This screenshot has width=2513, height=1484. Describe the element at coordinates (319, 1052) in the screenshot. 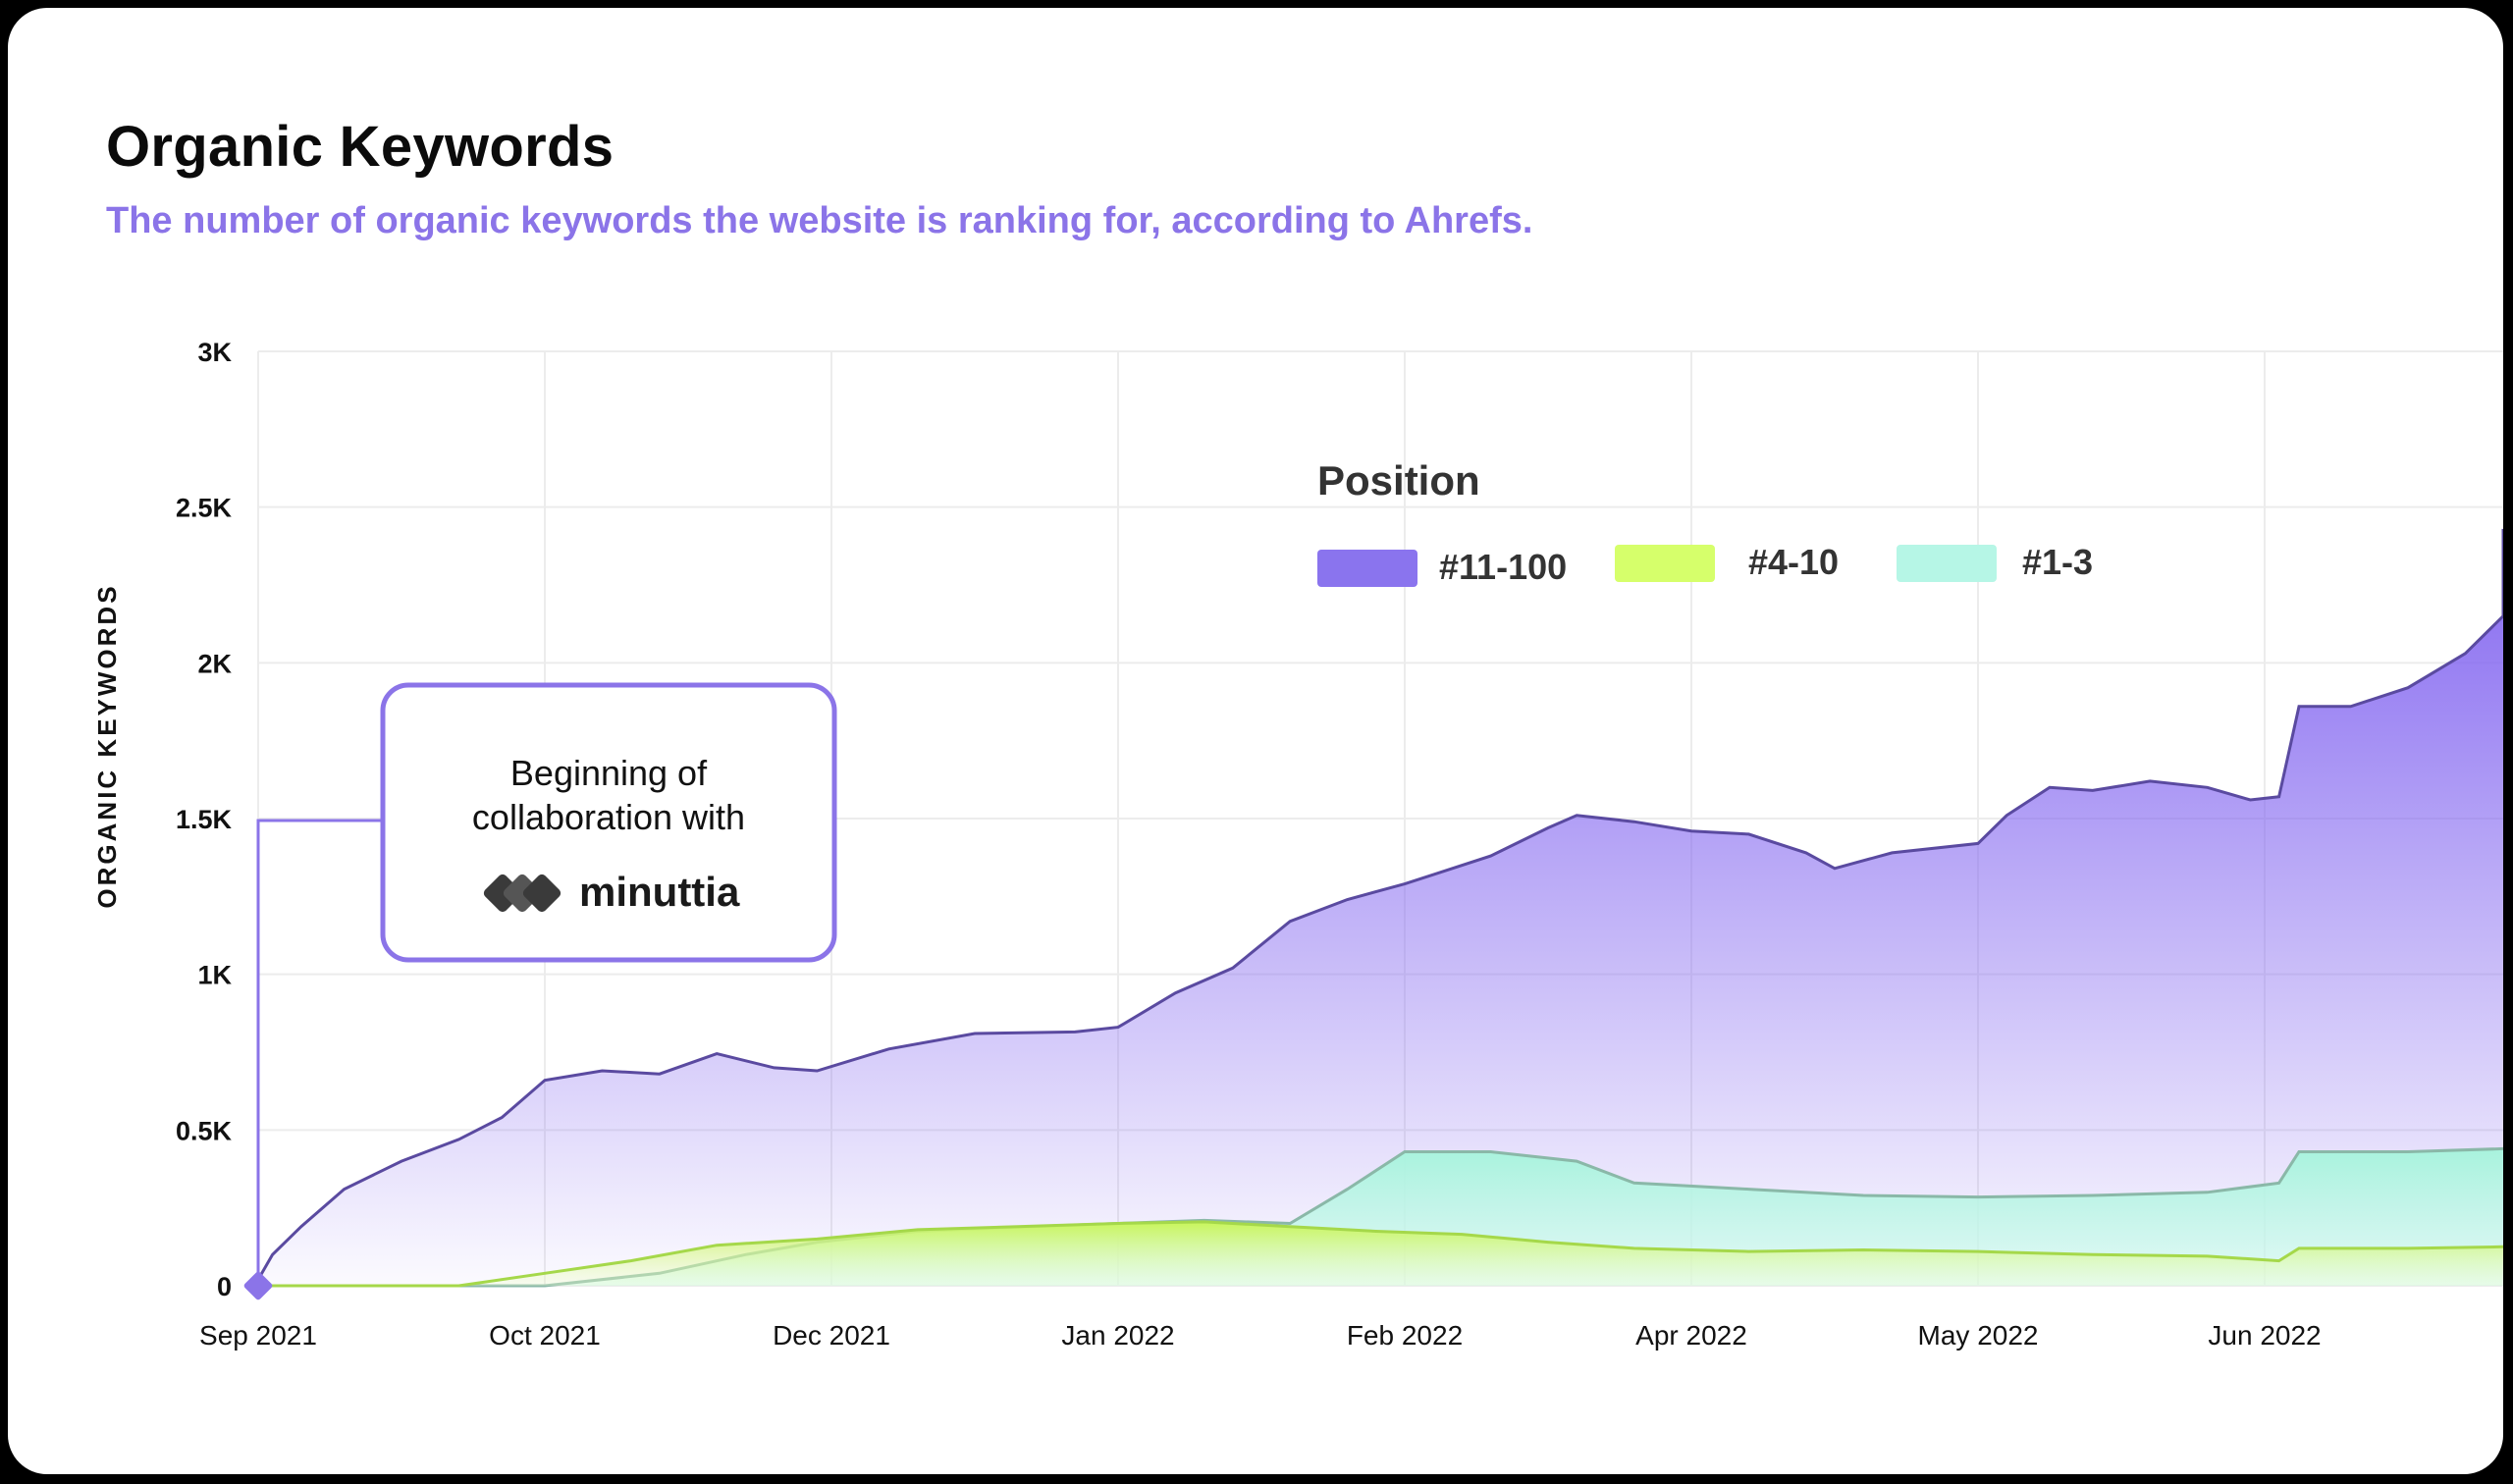

I see `annotation-connector` at that location.